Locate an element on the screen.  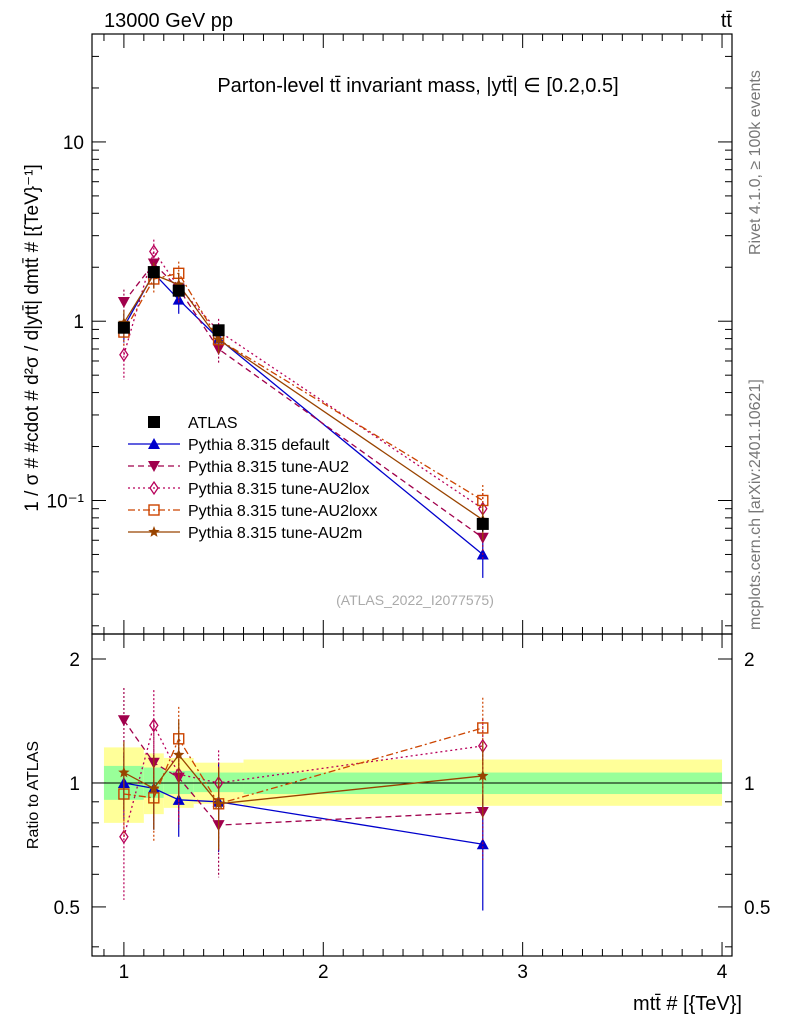
legend-label-ATLAS: ATLAS is located at coordinates (213, 423).